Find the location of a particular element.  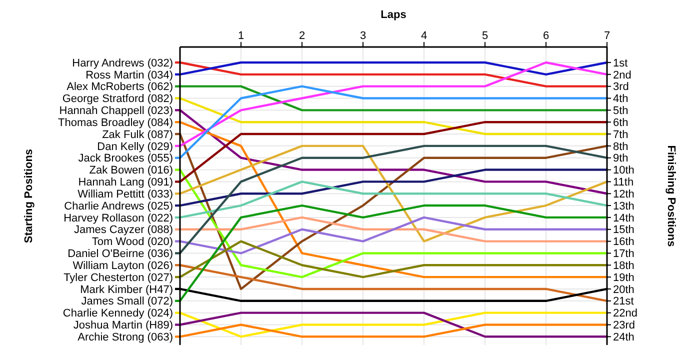

legend-label: Alex McRoberts (062) is located at coordinates (119, 87).